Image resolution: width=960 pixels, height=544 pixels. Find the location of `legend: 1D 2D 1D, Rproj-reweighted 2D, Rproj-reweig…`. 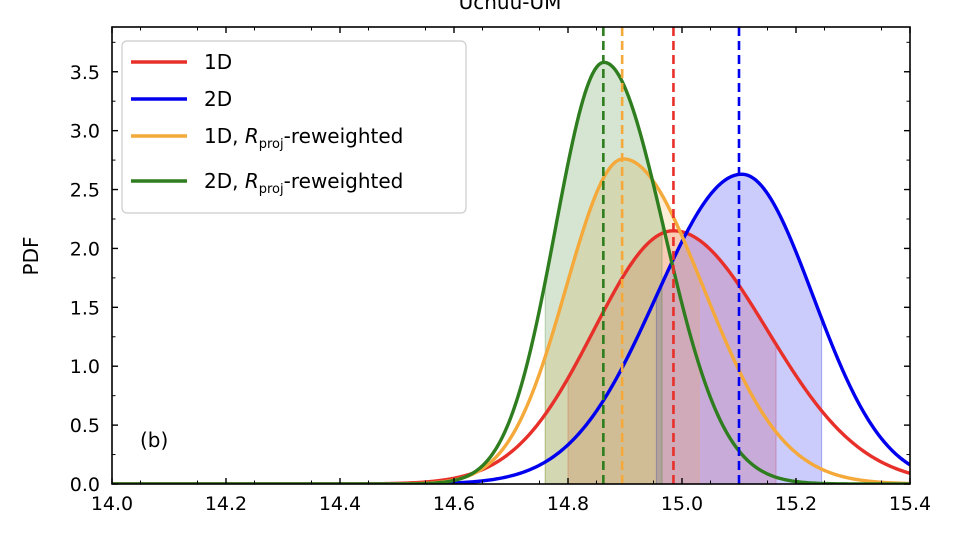

legend: 1D 2D 1D, Rproj-reweighted 2D, Rproj-reweig… is located at coordinates (294, 127).